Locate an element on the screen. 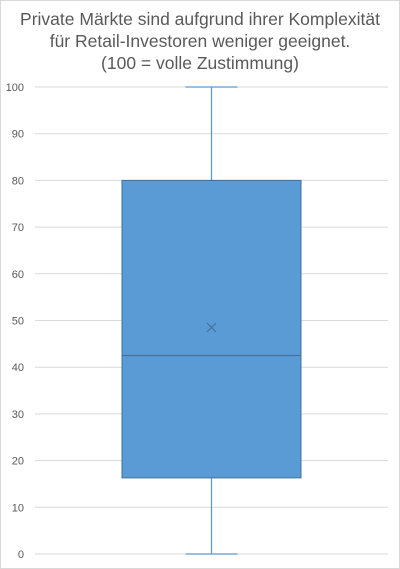 This screenshot has height=569, width=400. y-tick-label-50: 50 is located at coordinates (18, 322).